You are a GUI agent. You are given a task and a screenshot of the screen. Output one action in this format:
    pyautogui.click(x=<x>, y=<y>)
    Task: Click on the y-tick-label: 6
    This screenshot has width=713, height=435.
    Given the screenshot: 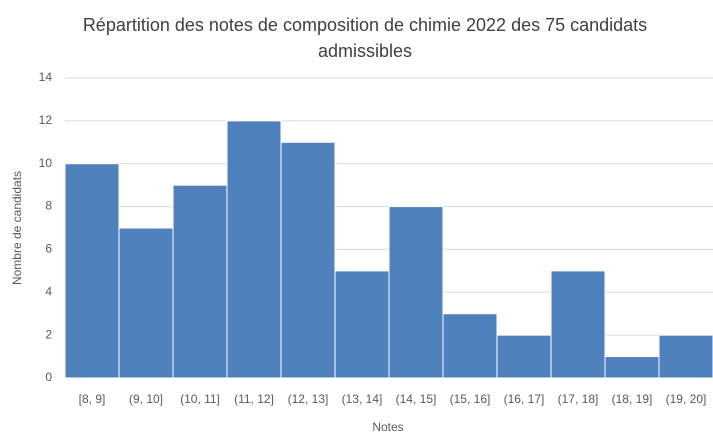 What is the action you would take?
    pyautogui.click(x=48, y=249)
    